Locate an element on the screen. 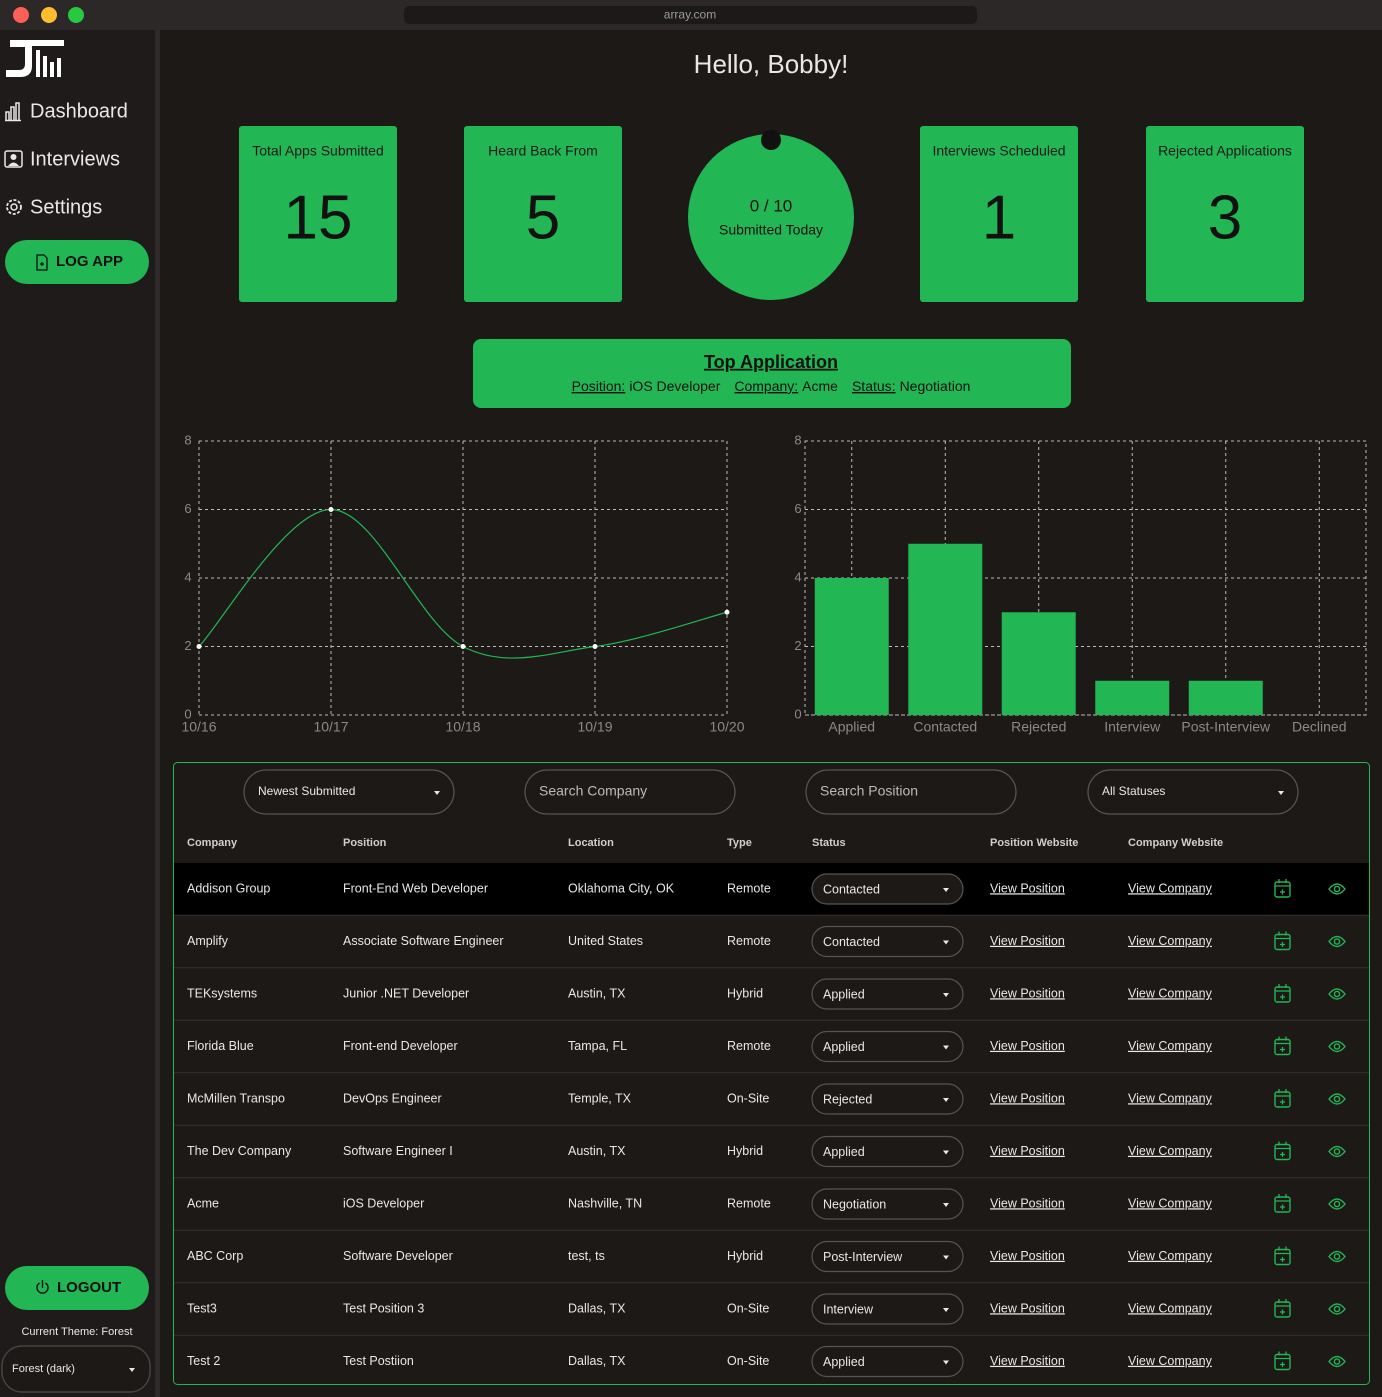 This screenshot has width=1382, height=1397. filter-position-placeholder: Search Position is located at coordinates (911, 792).